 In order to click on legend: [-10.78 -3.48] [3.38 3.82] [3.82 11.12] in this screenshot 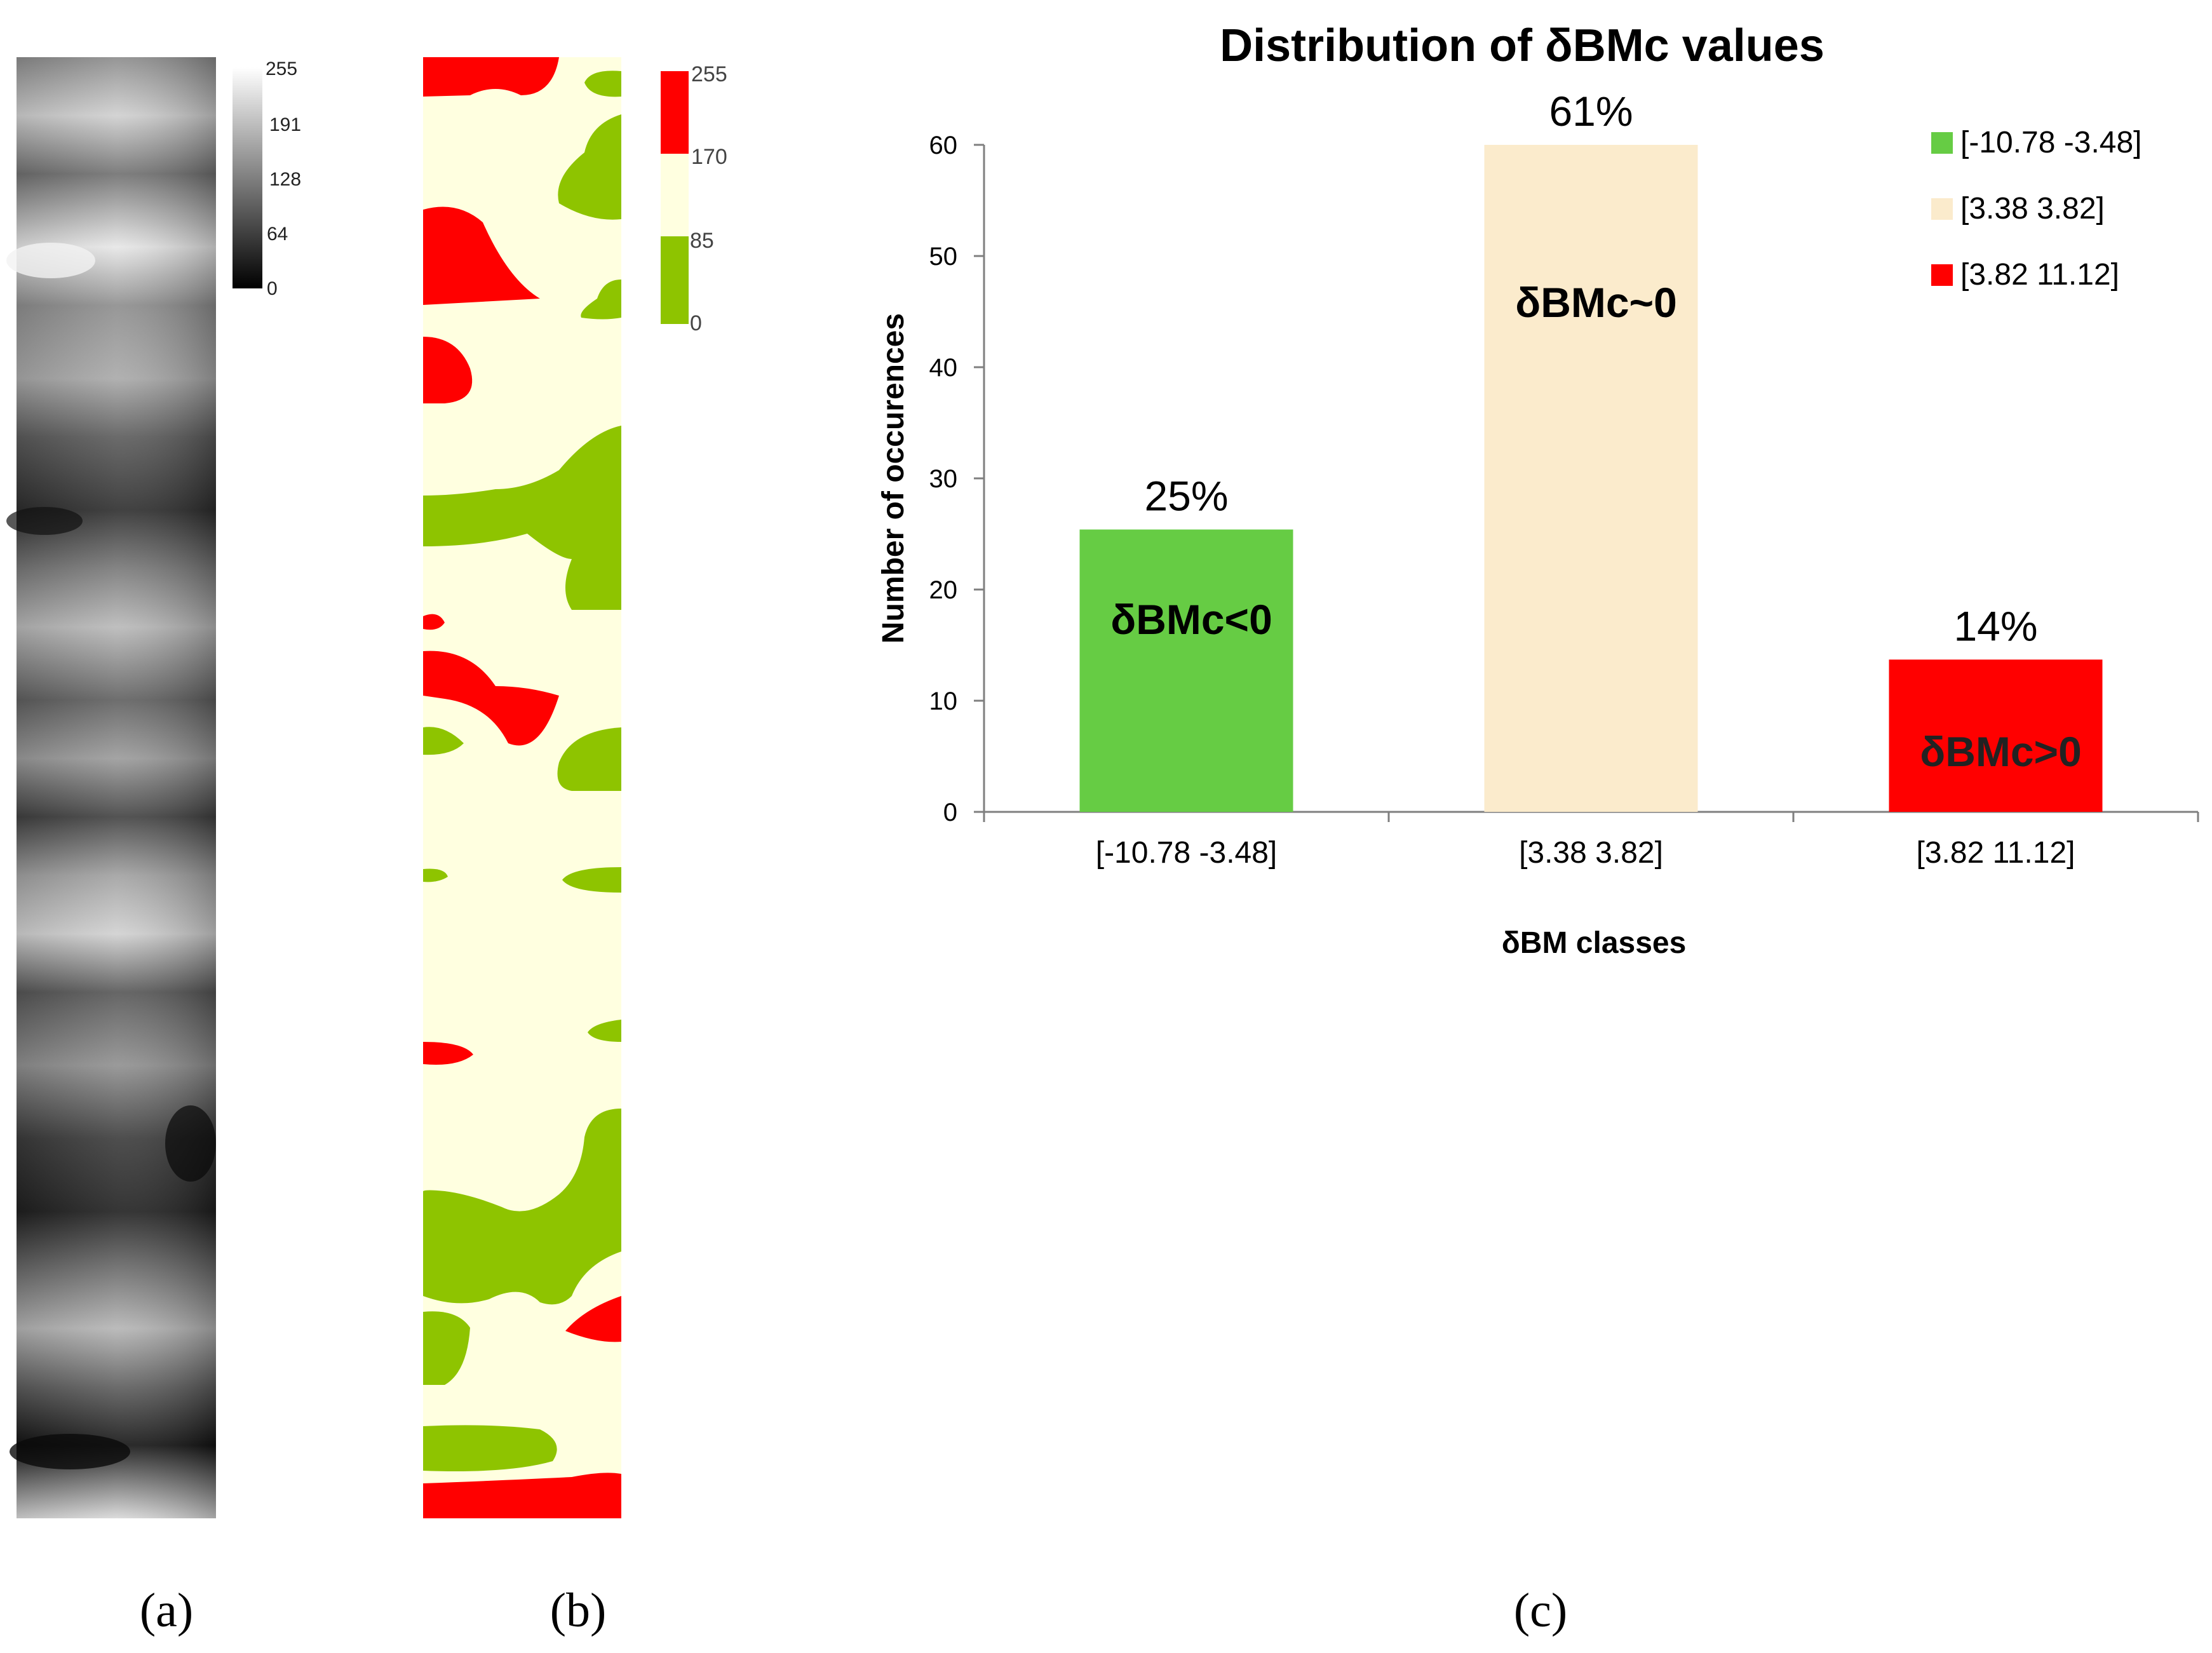, I will do `click(2036, 209)`.